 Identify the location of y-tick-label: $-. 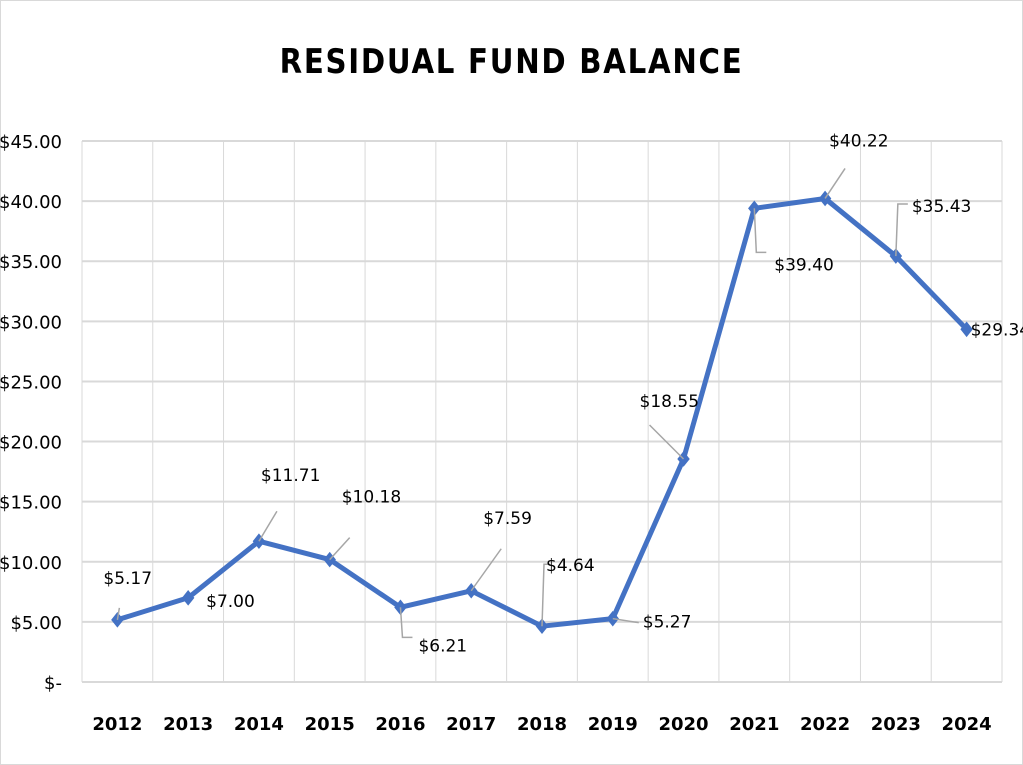
(53, 683).